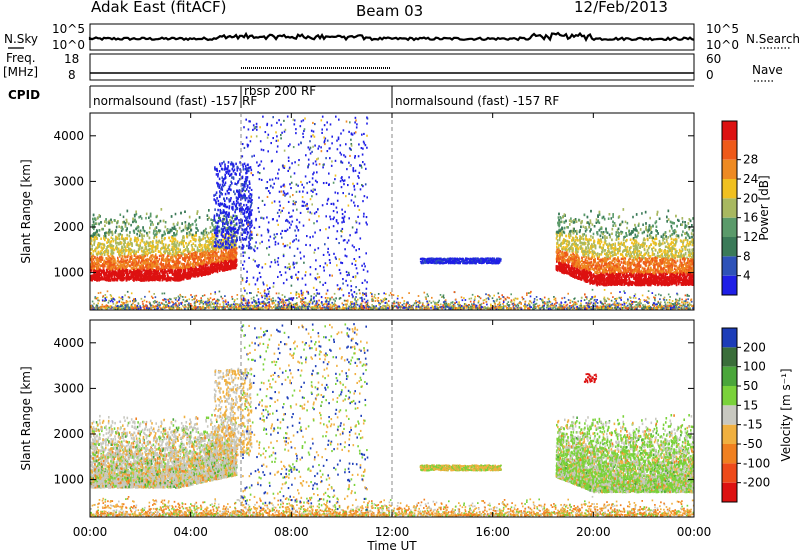 This screenshot has width=800, height=554. Describe the element at coordinates (291, 532) in the screenshot. I see `x-tick-label: 08:00` at that location.